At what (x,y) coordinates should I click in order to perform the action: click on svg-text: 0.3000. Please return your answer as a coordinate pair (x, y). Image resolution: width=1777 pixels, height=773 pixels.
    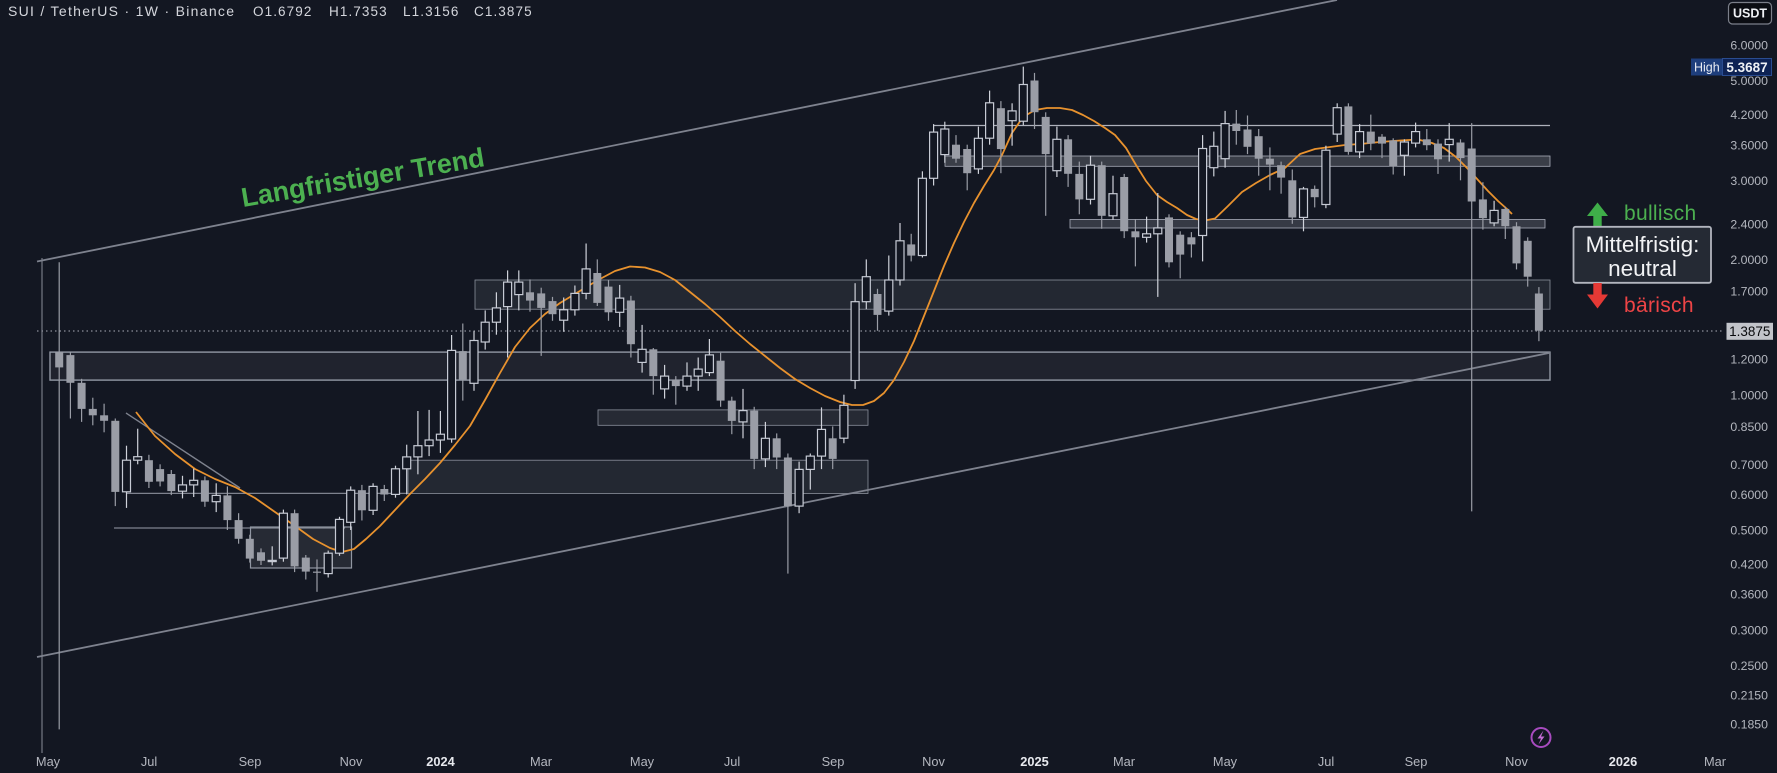
    Looking at the image, I should click on (1749, 630).